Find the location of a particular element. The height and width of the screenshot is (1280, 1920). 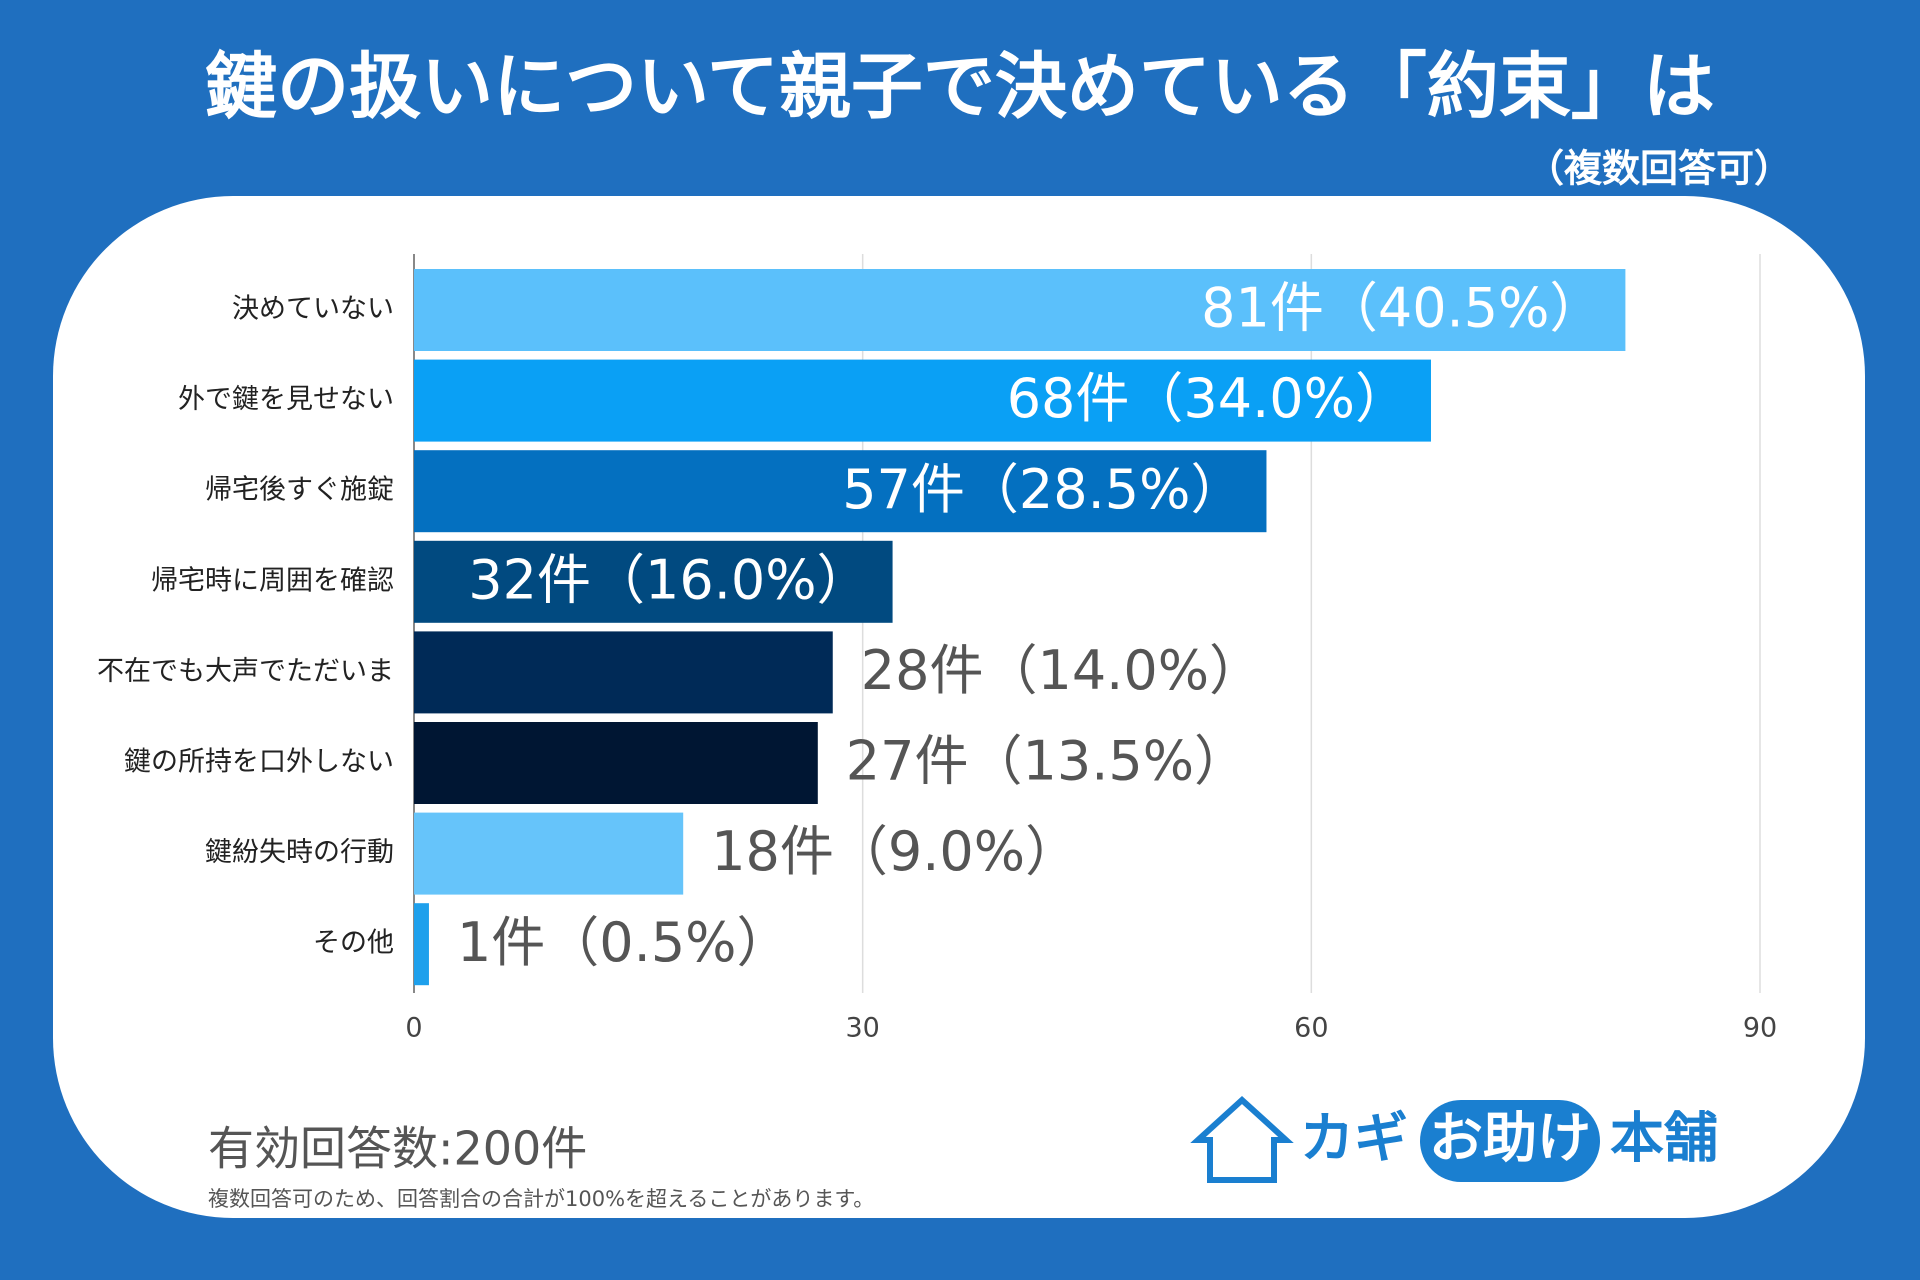

footer: 有効回答数:200件 is located at coordinates (397, 1149).